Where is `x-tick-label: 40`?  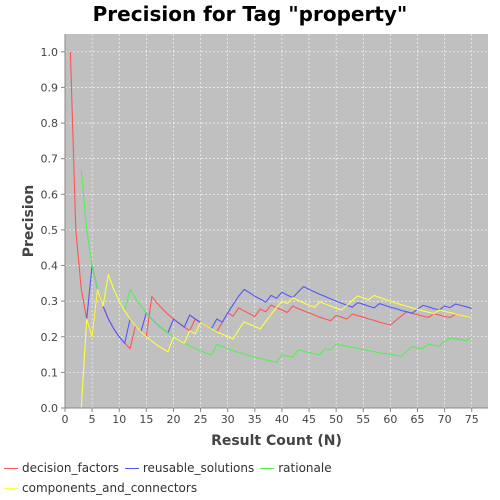 x-tick-label: 40 is located at coordinates (282, 419).